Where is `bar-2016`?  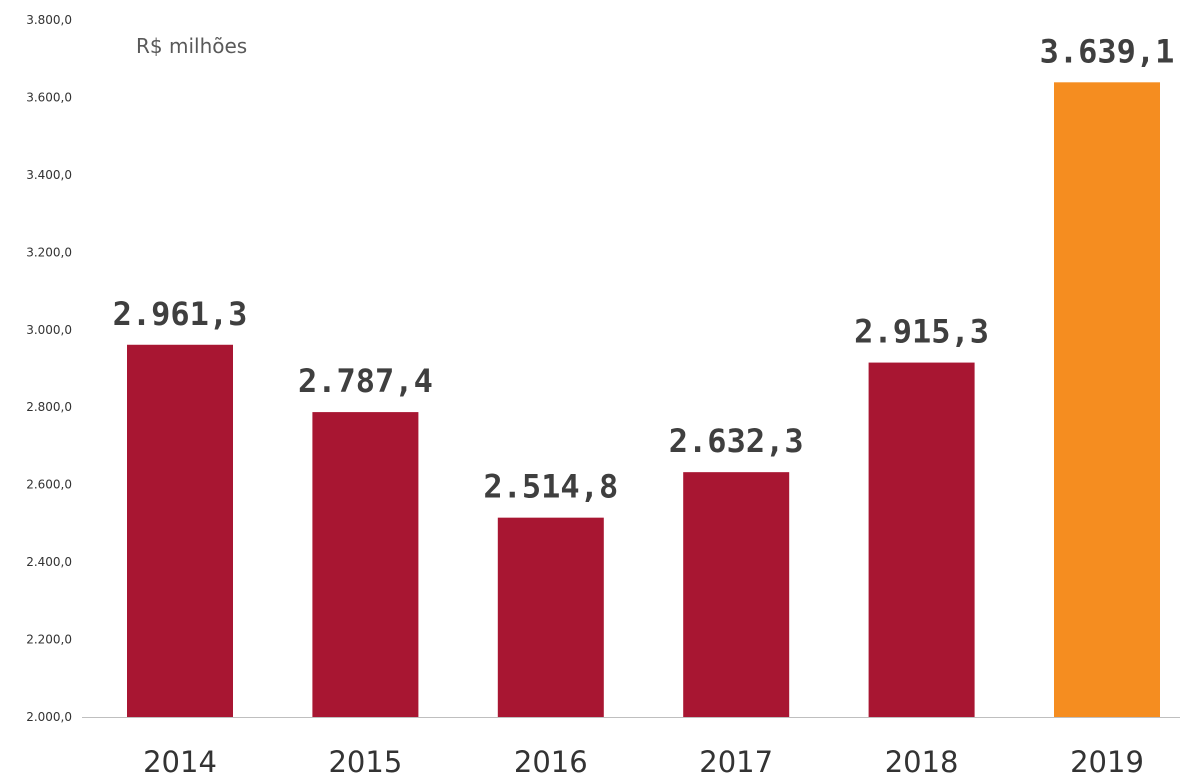
bar-2016 is located at coordinates (550, 617).